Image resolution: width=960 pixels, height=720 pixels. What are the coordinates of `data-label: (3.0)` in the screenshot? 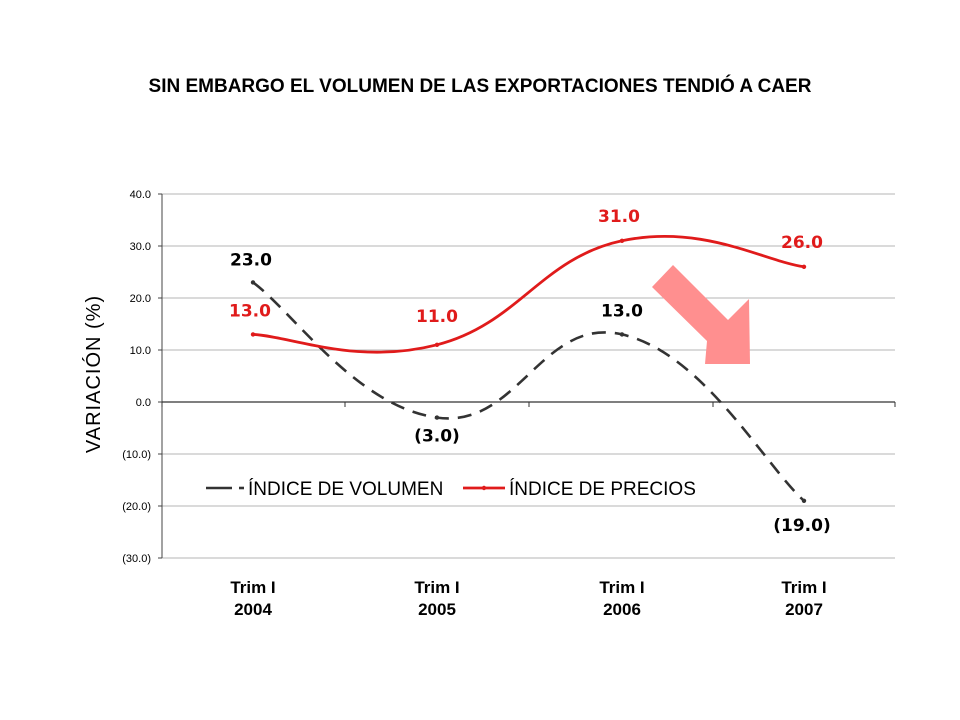 It's located at (437, 437).